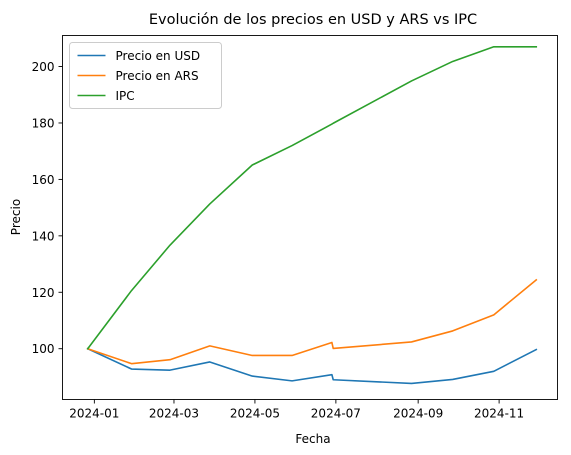  Describe the element at coordinates (43, 293) in the screenshot. I see `y-tick-label-1: 120` at that location.